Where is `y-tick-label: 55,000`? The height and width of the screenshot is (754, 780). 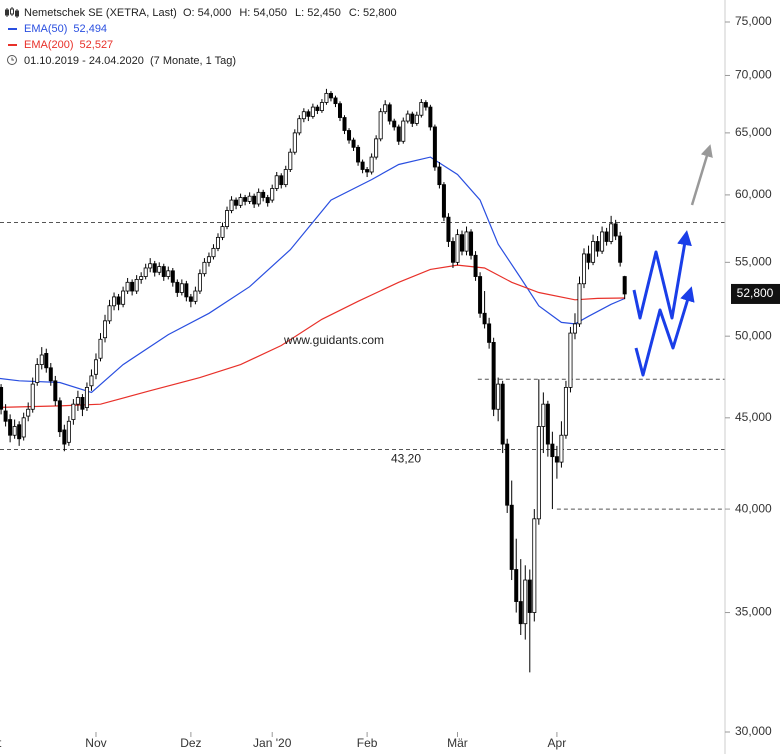
y-tick-label: 55,000 is located at coordinates (753, 261).